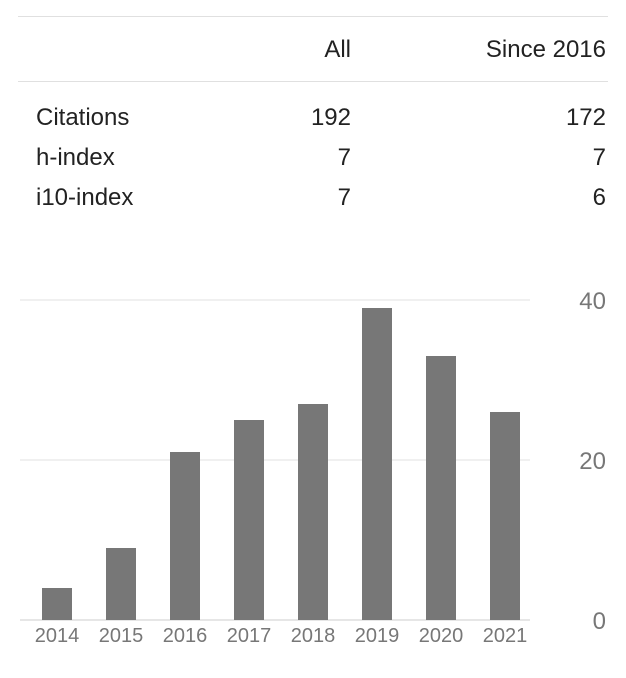 Image resolution: width=626 pixels, height=678 pixels. I want to click on x-tick-label-2020: 2020, so click(441, 636).